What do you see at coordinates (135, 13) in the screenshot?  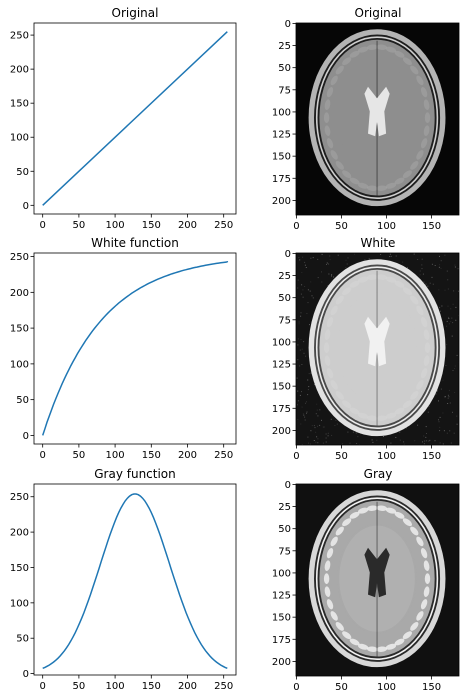 I see `plot-title: Original` at bounding box center [135, 13].